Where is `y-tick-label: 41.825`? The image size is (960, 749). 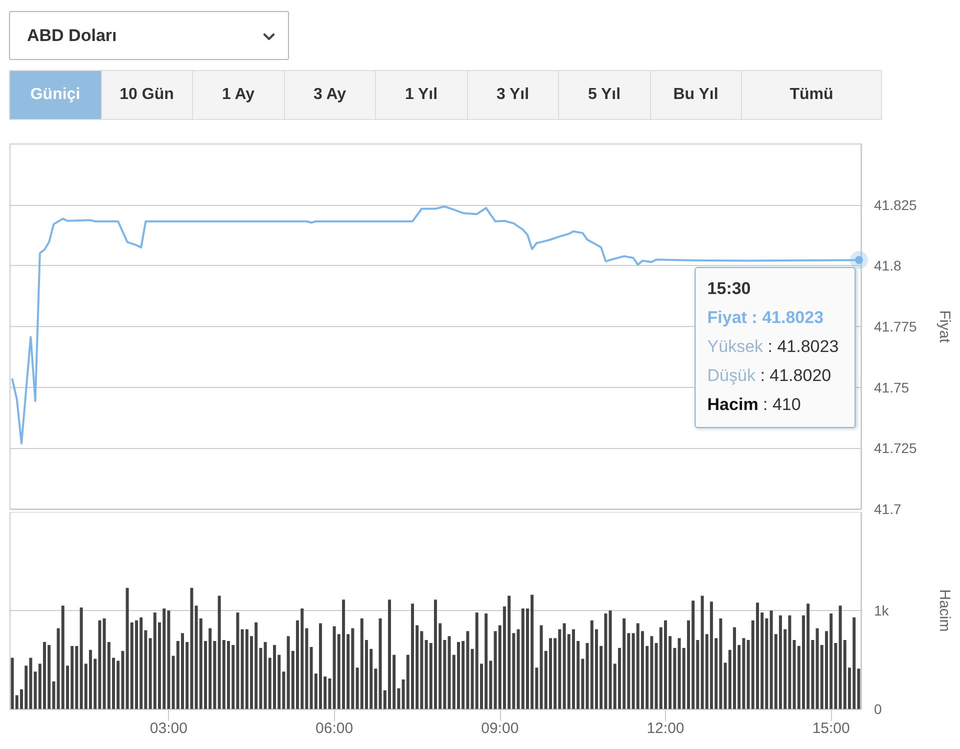 y-tick-label: 41.825 is located at coordinates (896, 204).